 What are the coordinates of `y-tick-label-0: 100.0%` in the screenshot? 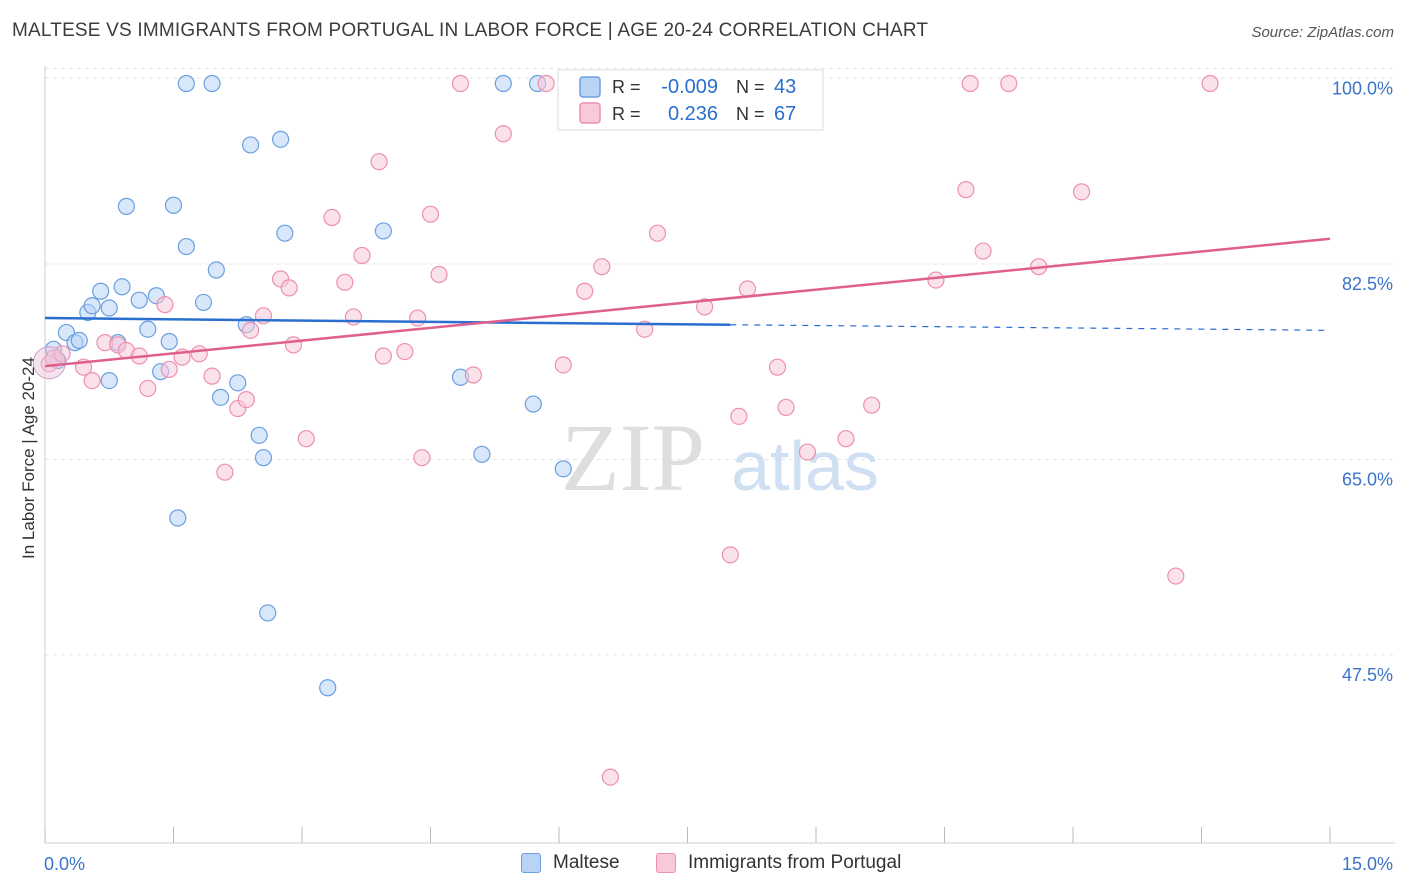 It's located at (1362, 89).